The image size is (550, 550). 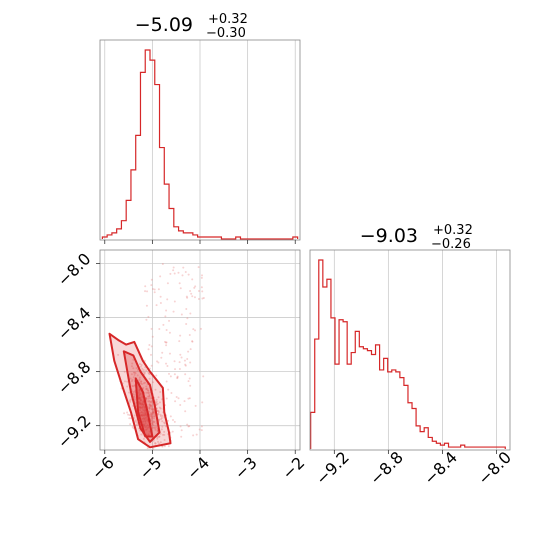 What do you see at coordinates (494, 468) in the screenshot?
I see `tick-label: −8.0` at bounding box center [494, 468].